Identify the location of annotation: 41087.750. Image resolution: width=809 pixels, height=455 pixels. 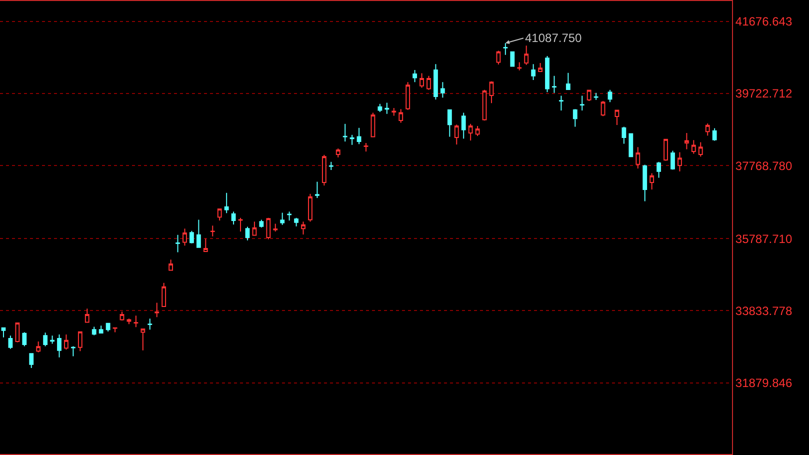
(553, 38).